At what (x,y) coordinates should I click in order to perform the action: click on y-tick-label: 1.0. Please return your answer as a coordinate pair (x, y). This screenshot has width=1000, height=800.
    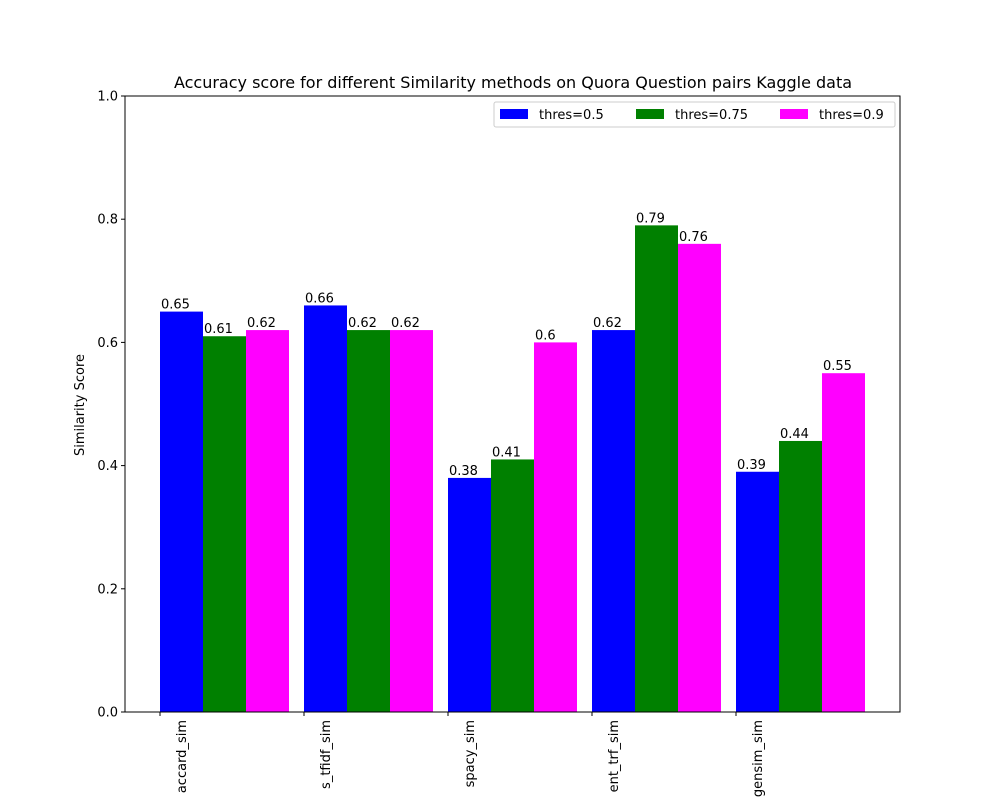
    Looking at the image, I should click on (107, 97).